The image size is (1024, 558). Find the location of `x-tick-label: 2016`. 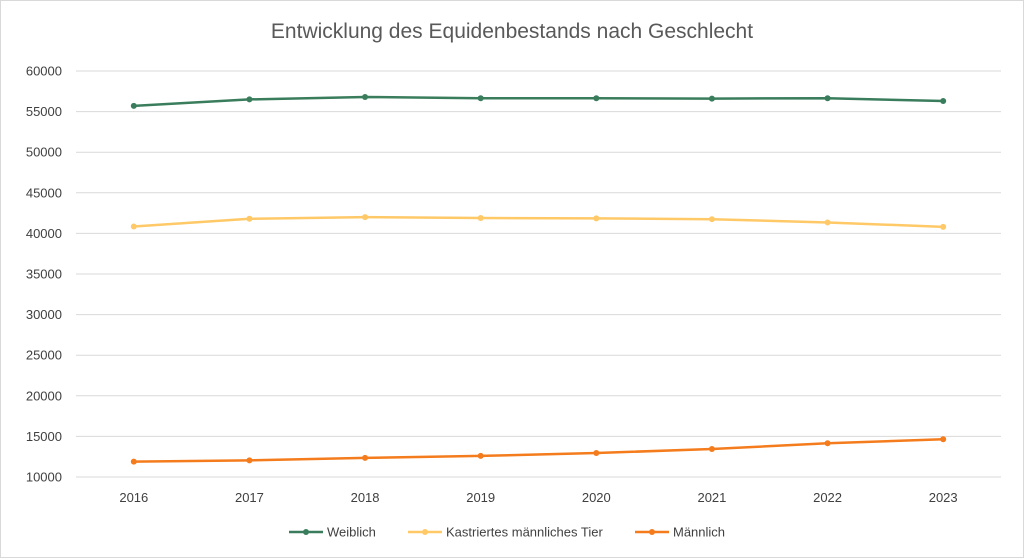

x-tick-label: 2016 is located at coordinates (133, 497).